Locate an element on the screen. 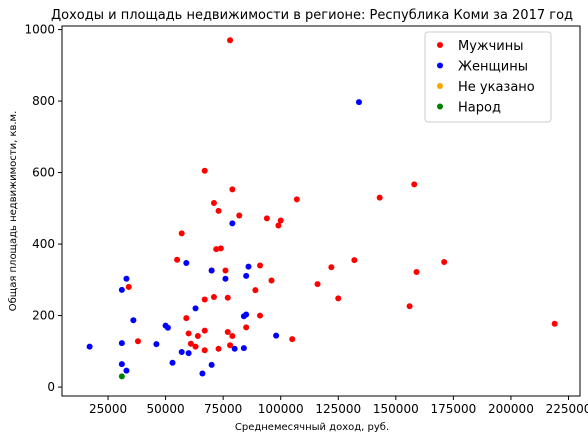 This screenshot has width=588, height=439. x-tick-label: 175000 is located at coordinates (453, 409).